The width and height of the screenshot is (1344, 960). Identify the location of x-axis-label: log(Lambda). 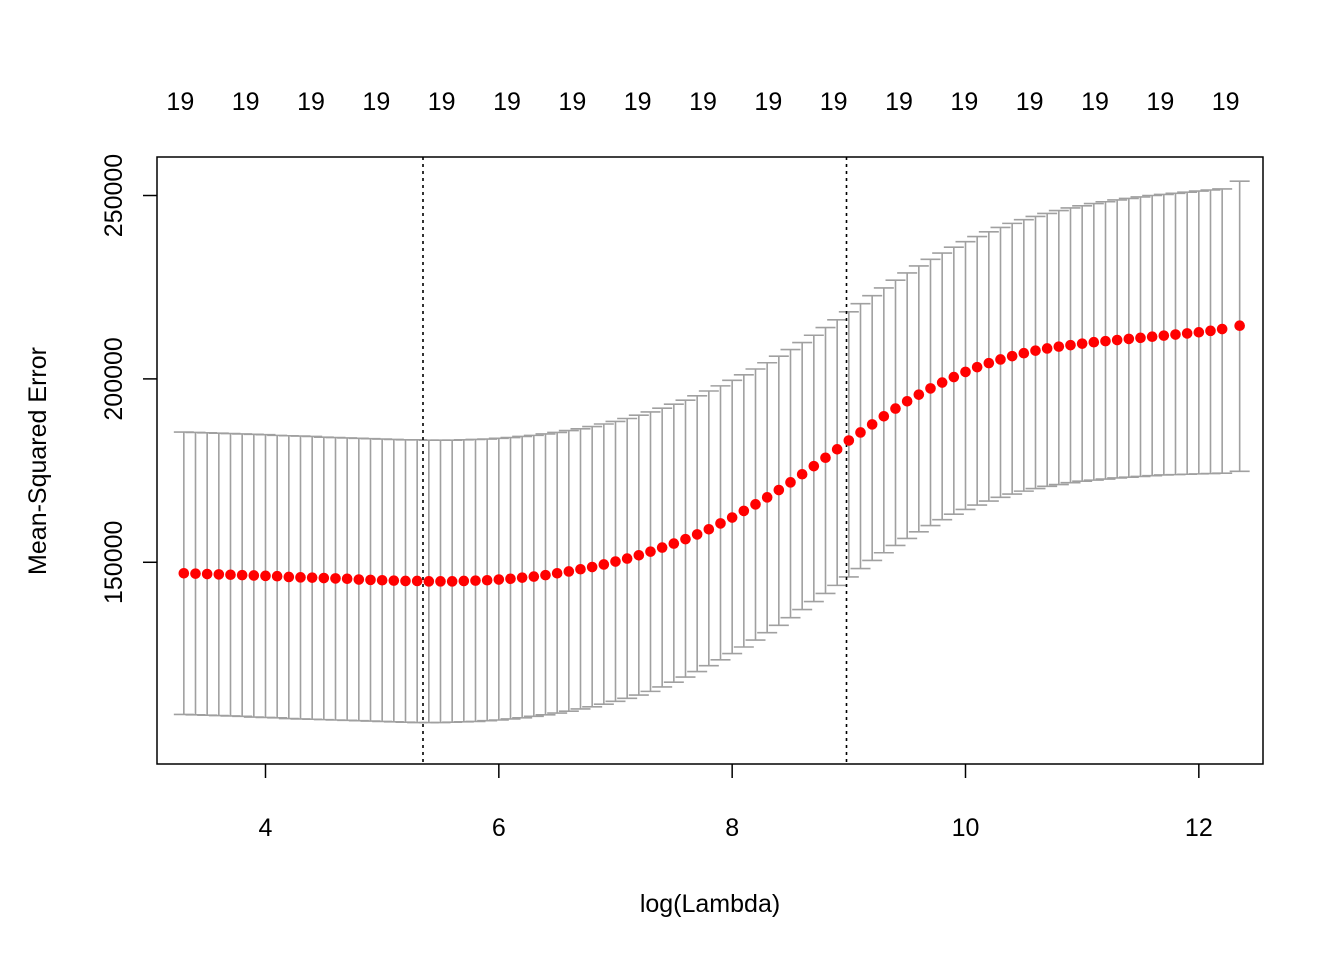
(710, 904).